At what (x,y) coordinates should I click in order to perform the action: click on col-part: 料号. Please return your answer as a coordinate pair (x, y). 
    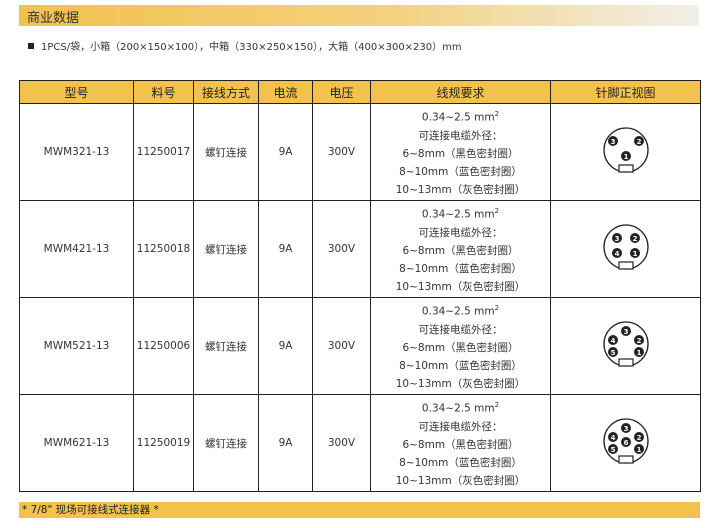
    Looking at the image, I should click on (163, 92).